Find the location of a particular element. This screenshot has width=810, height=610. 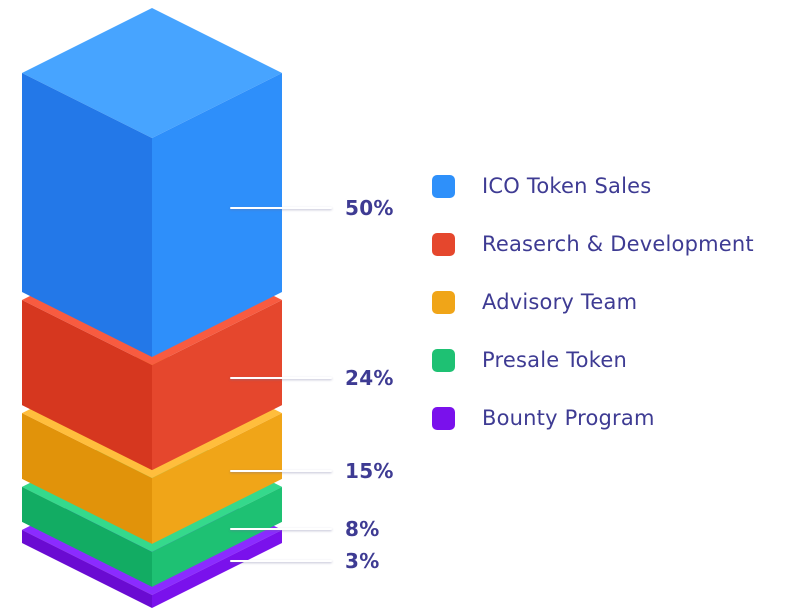

legend-item-research-development: Reaserch & Development is located at coordinates (593, 244).